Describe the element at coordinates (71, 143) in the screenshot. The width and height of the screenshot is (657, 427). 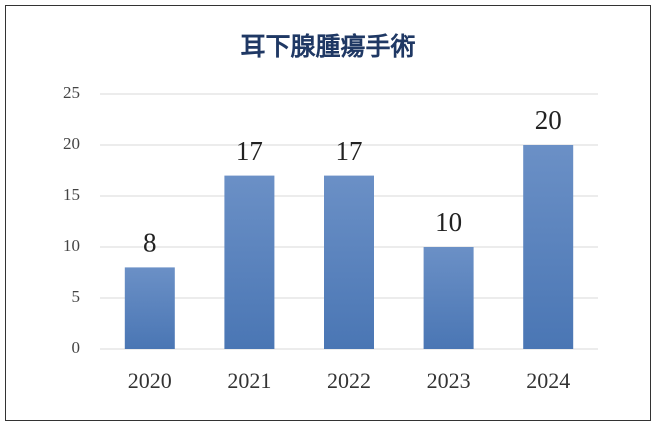
I see `y-tick-label: 20` at that location.